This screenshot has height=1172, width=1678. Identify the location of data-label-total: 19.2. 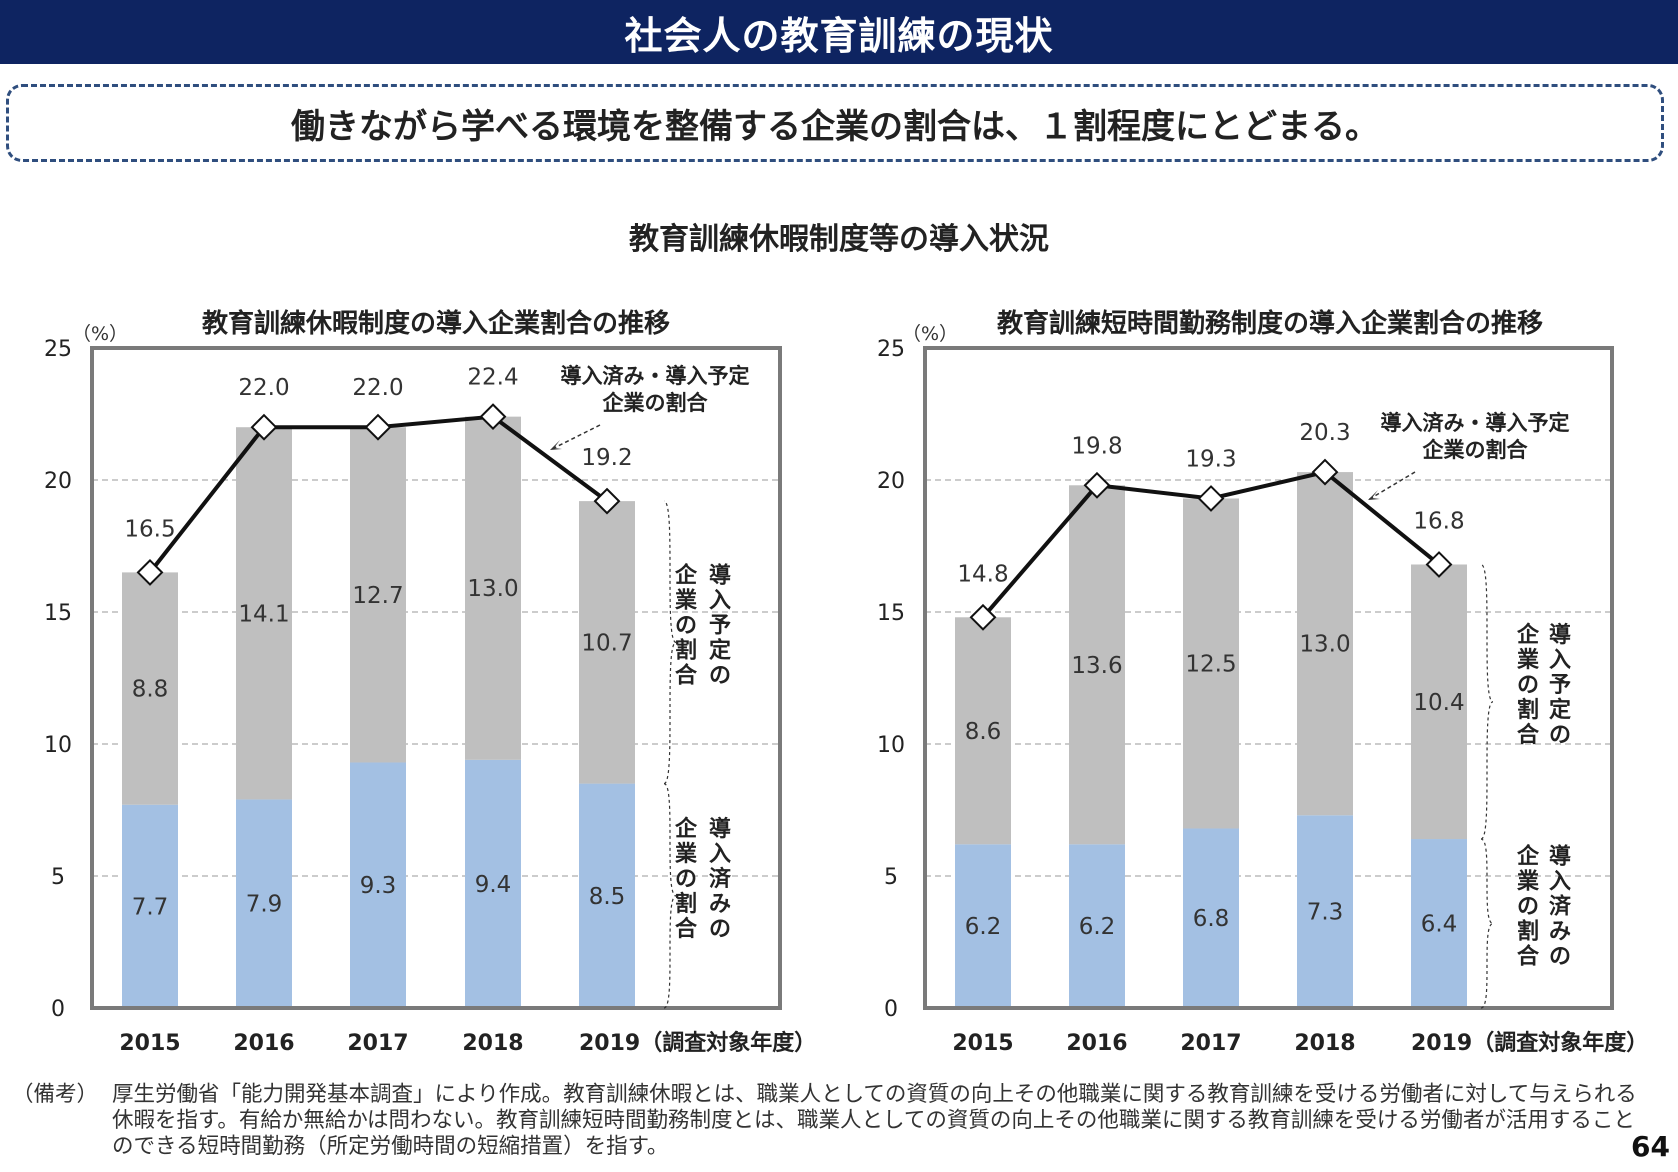
(606, 458).